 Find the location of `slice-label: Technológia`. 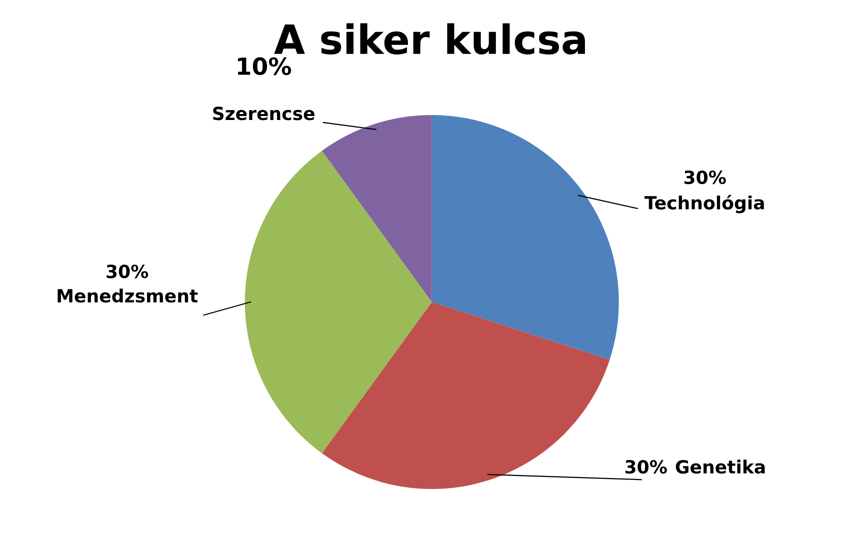

slice-label: Technológia is located at coordinates (704, 204).